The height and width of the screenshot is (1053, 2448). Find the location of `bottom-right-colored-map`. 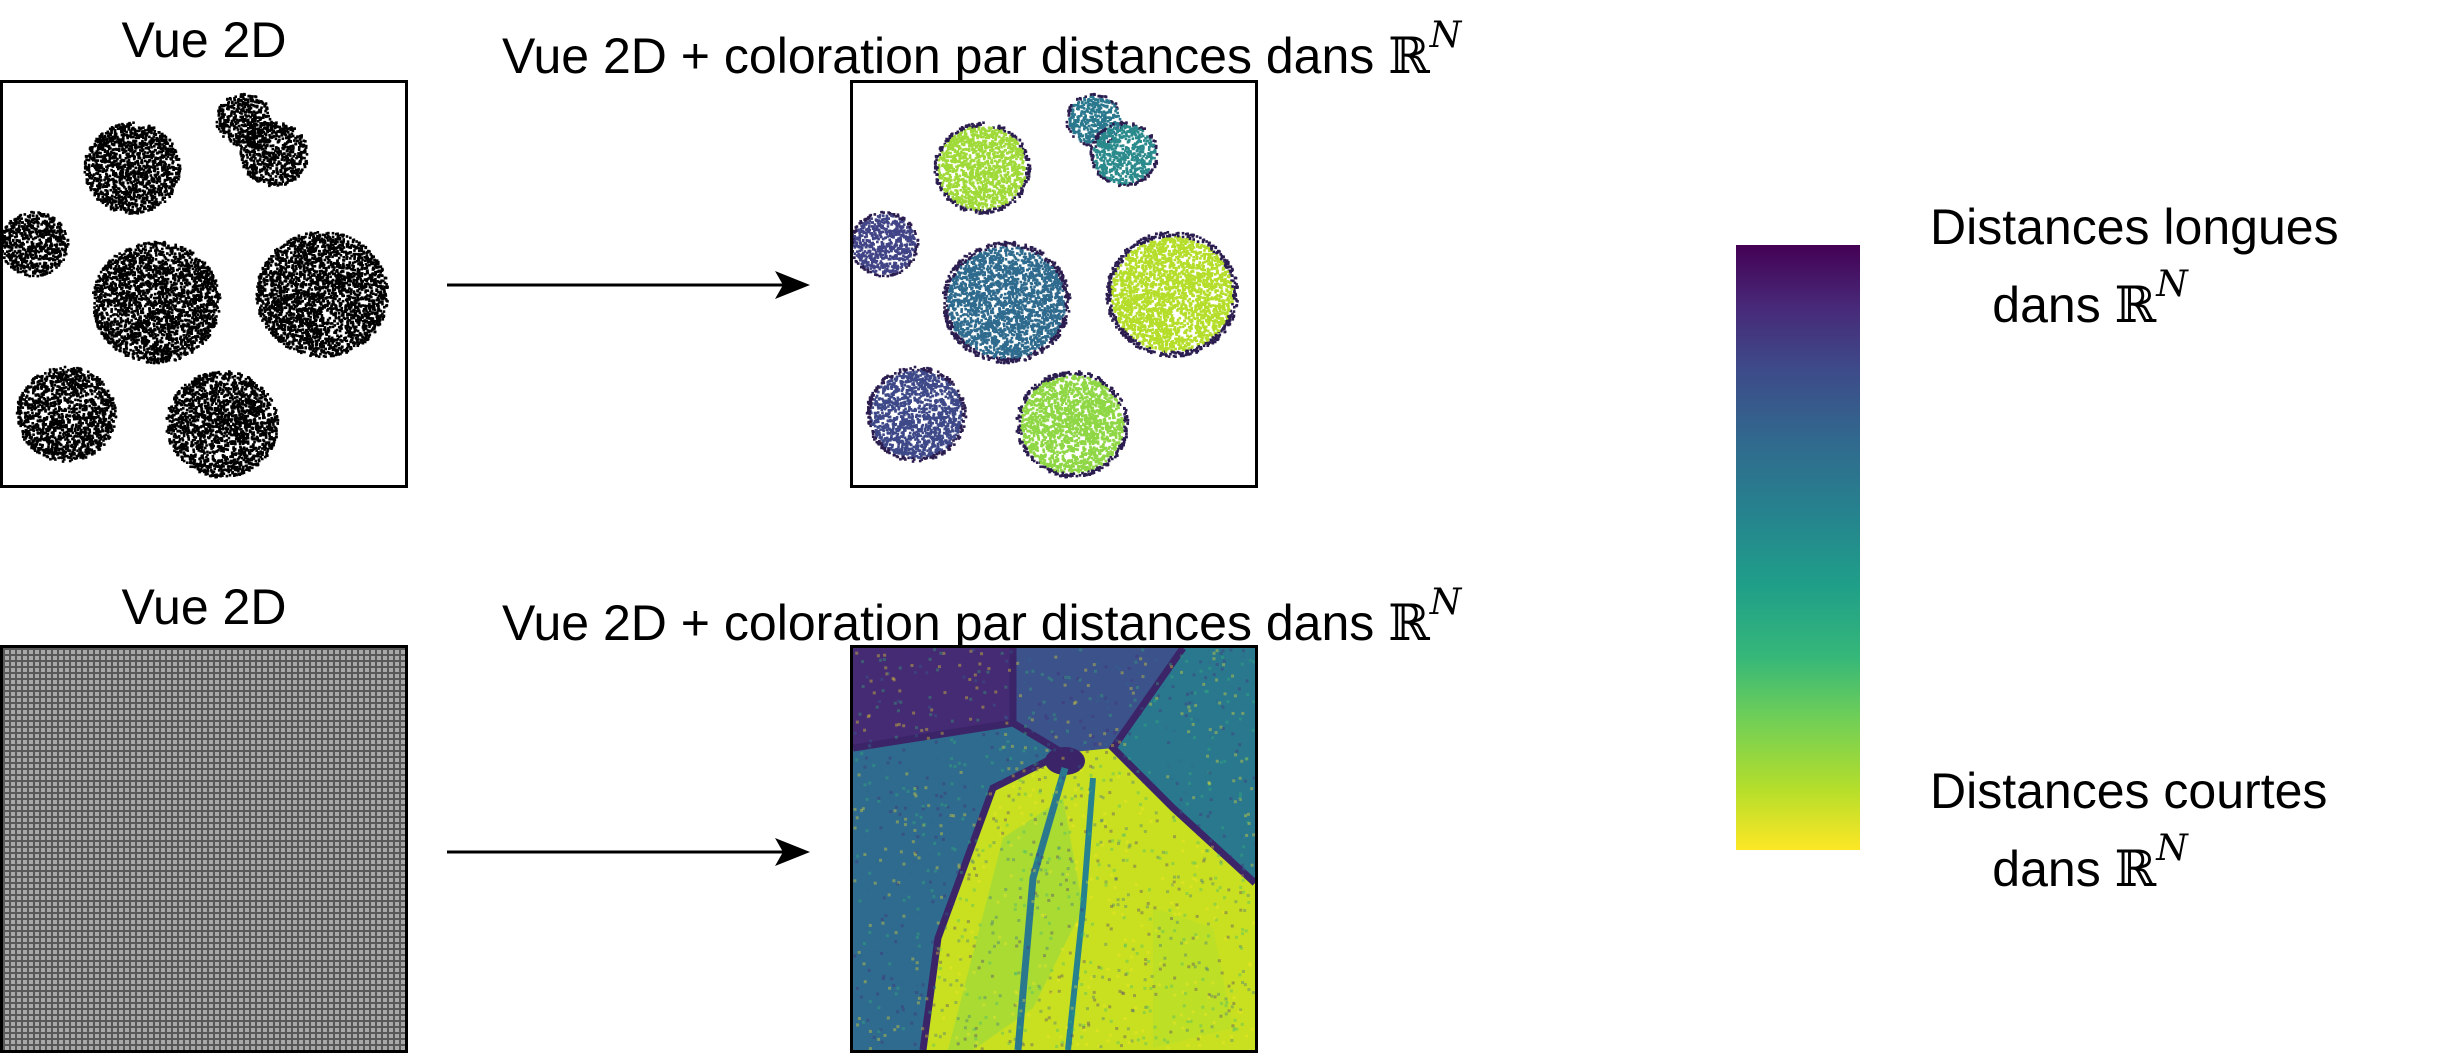

bottom-right-colored-map is located at coordinates (1054, 849).